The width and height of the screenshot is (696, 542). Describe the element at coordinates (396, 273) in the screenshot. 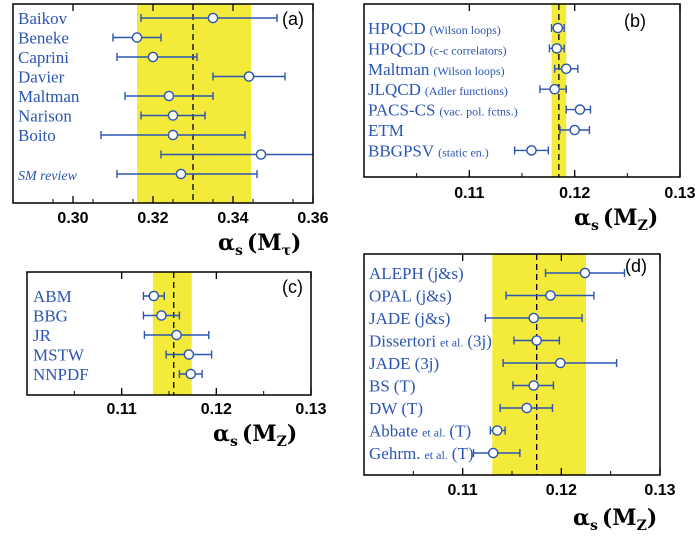

I see `row-label-name: ALEPH` at that location.